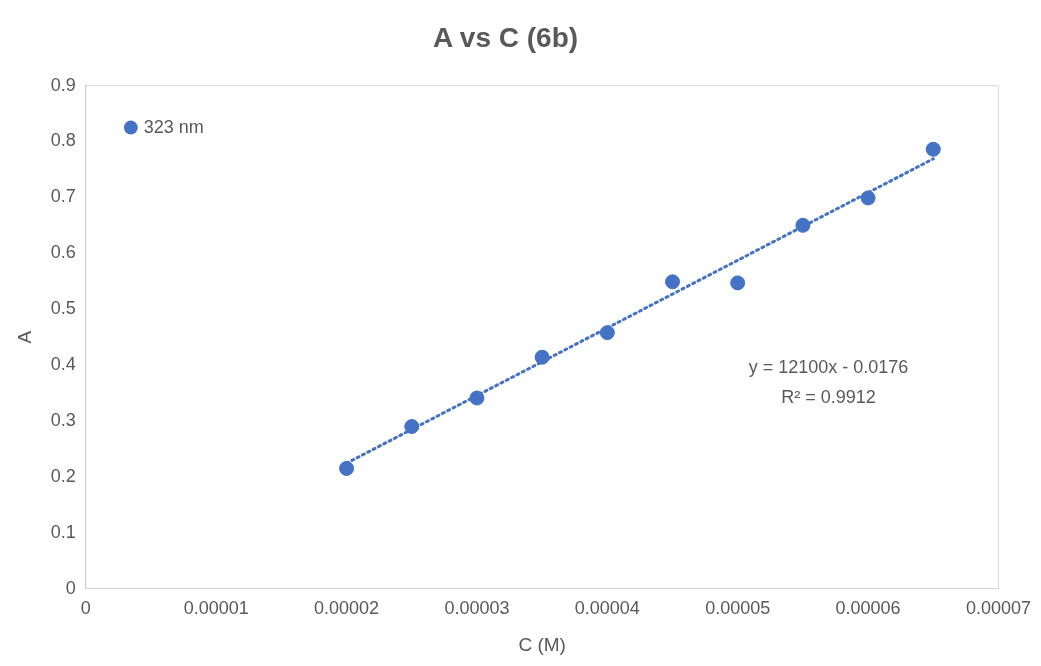 Image resolution: width=1041 pixels, height=666 pixels. Describe the element at coordinates (63, 196) in the screenshot. I see `y-tick-label: 0.7` at that location.